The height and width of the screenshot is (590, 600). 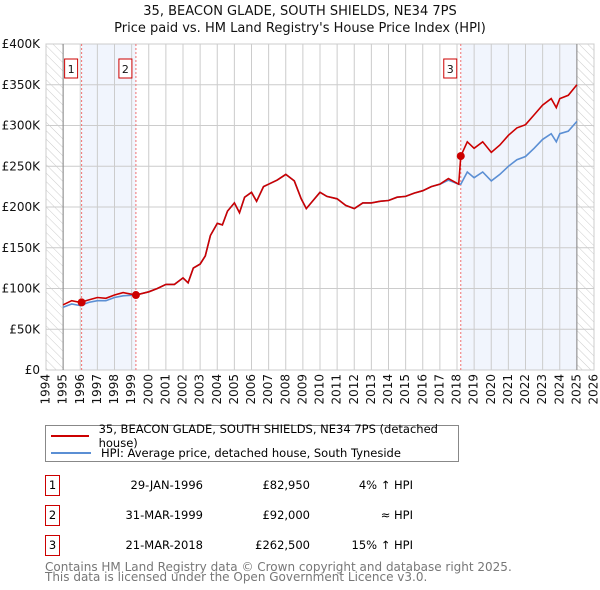 I want to click on transaction-marker: 2, so click(x=52, y=515).